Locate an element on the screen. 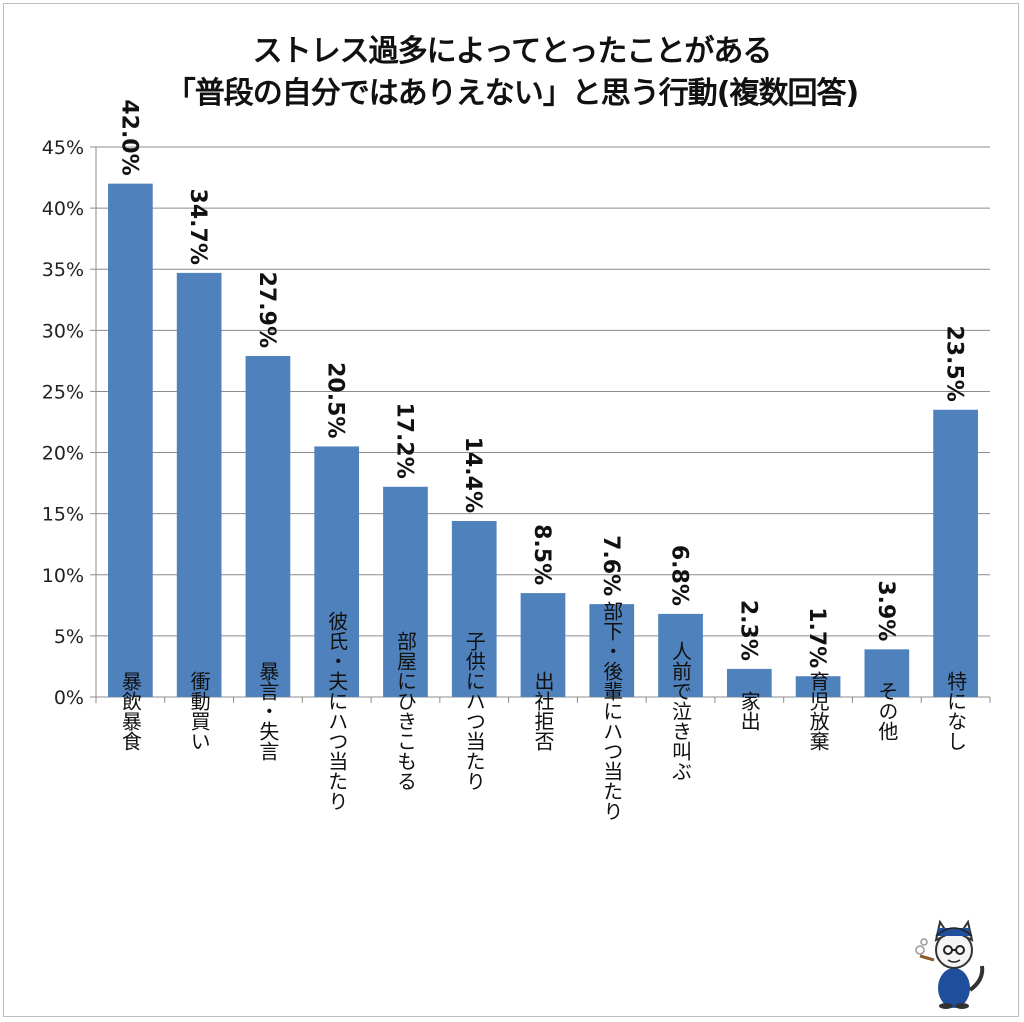 This screenshot has height=1022, width=1024. category-label: 家出 is located at coordinates (749, 711).